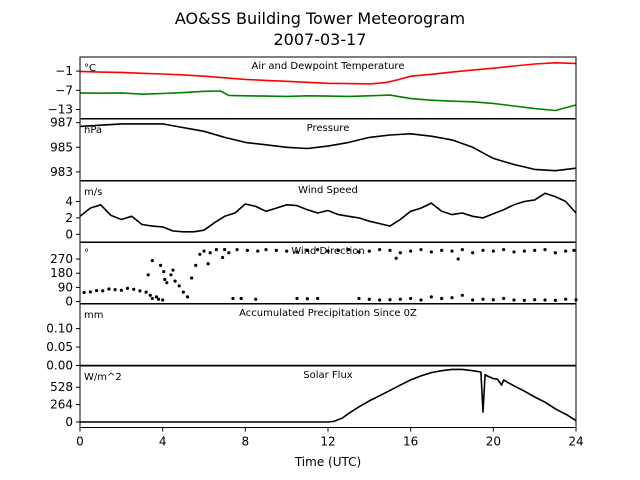 The image size is (640, 480). I want to click on panel-2: 0 2 4 m/s Wind Speed, so click(321, 211).